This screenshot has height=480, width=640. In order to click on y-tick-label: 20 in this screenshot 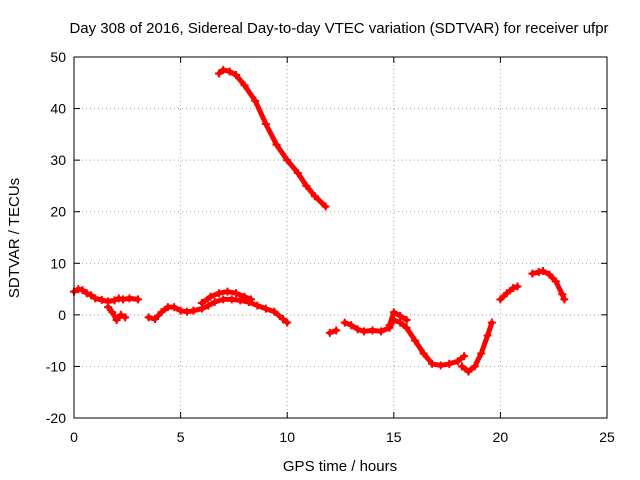, I will do `click(58, 212)`.